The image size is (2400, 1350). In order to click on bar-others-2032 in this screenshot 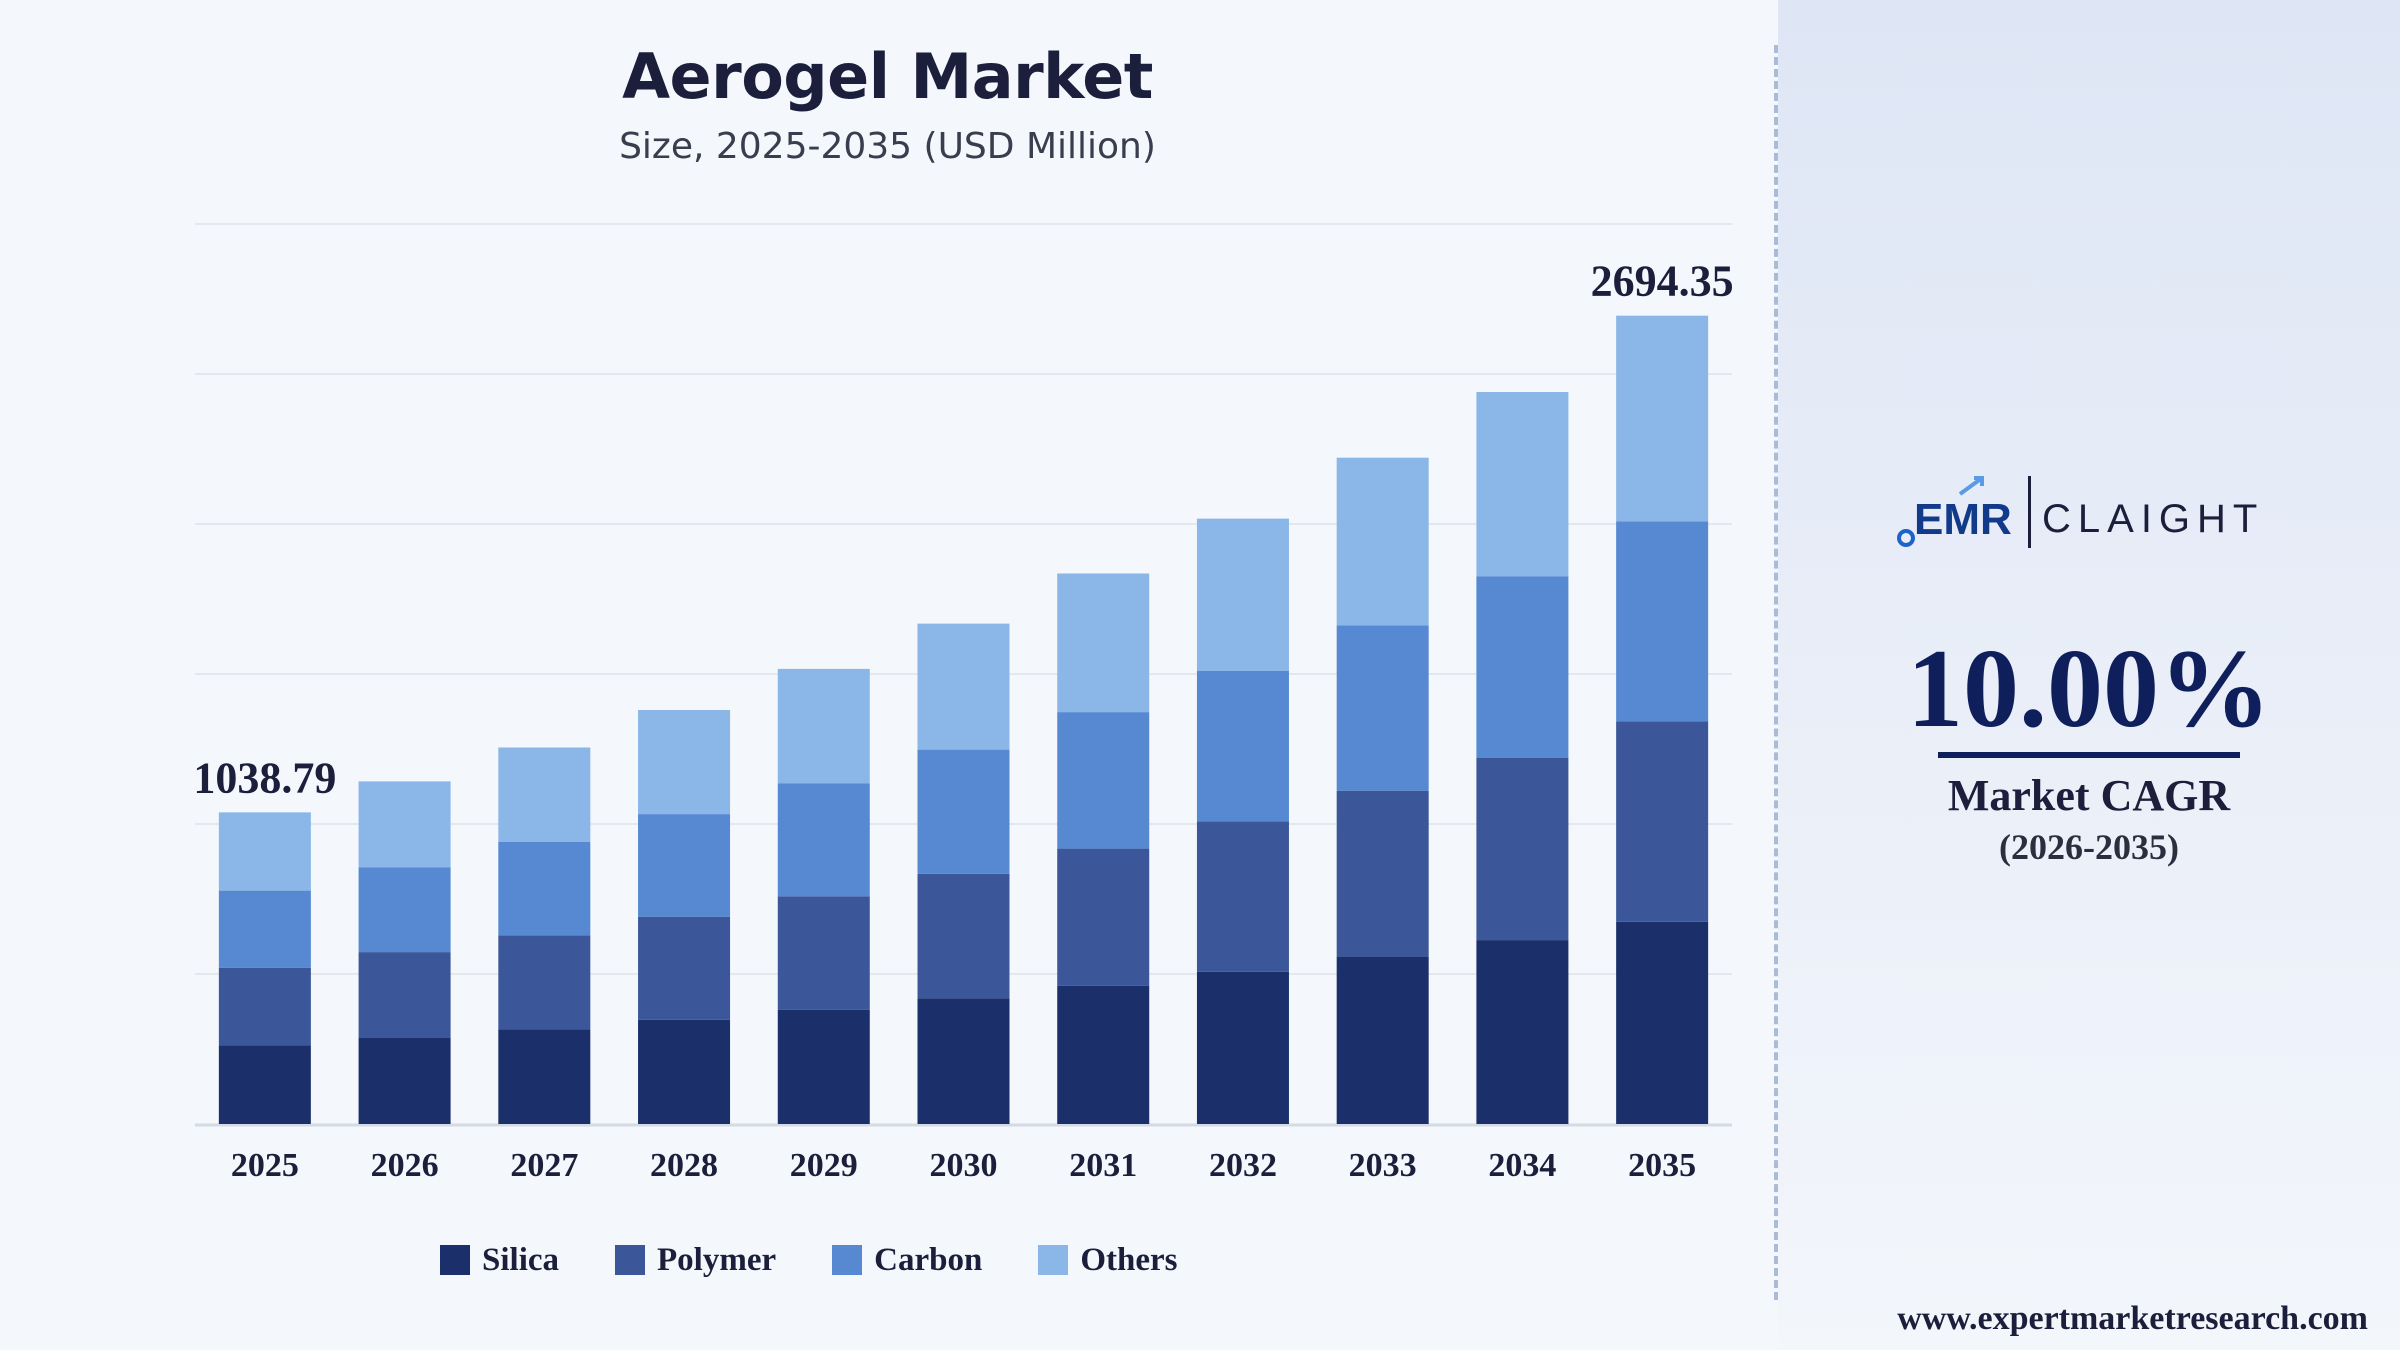, I will do `click(1242, 594)`.